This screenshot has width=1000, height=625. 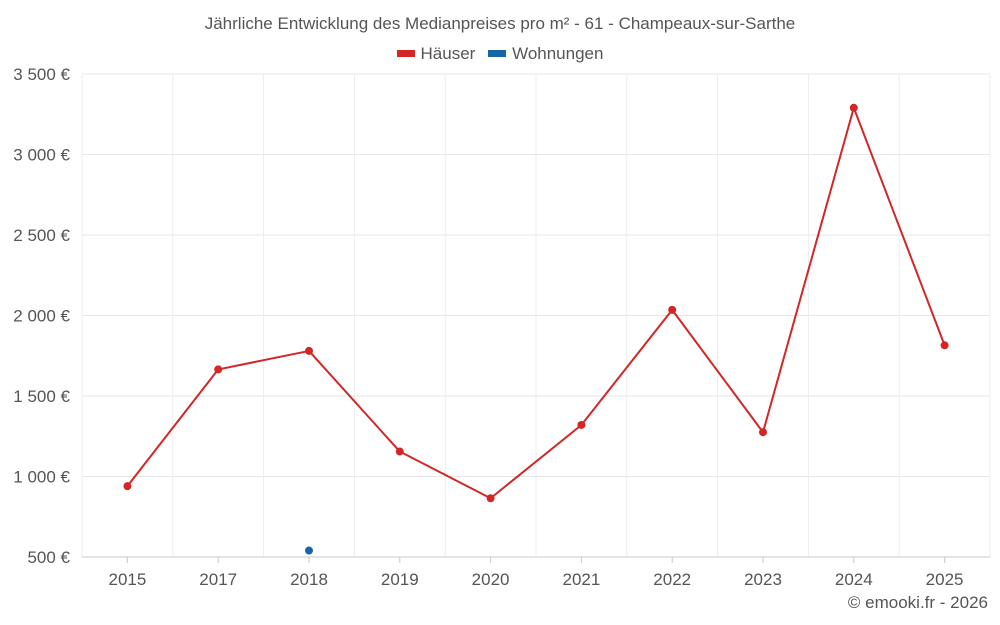 I want to click on x-tick-label: 2015, so click(x=127, y=579).